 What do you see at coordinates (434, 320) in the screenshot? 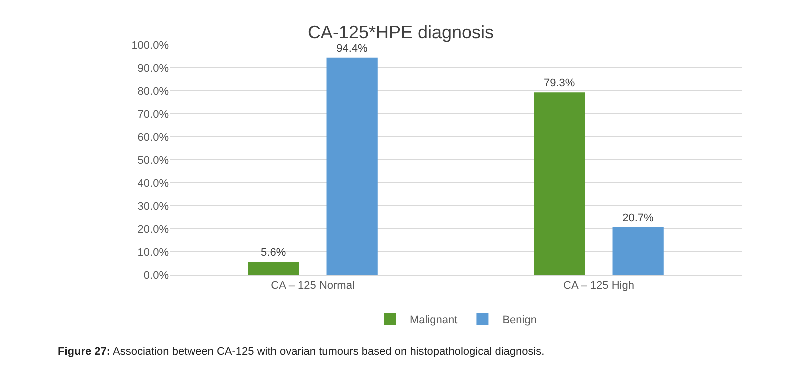
I see `legend-label: Malignant` at bounding box center [434, 320].